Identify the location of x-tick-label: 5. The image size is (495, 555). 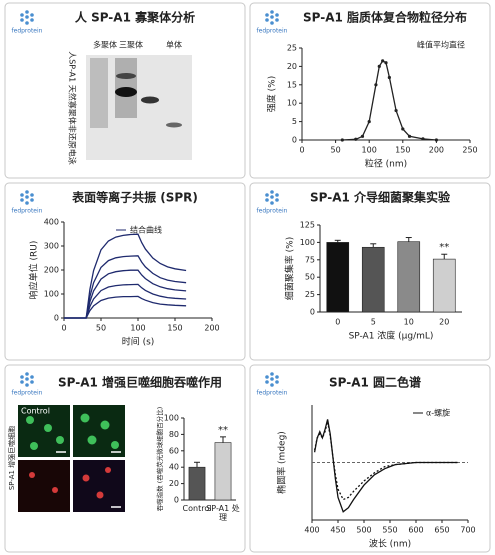
(373, 322).